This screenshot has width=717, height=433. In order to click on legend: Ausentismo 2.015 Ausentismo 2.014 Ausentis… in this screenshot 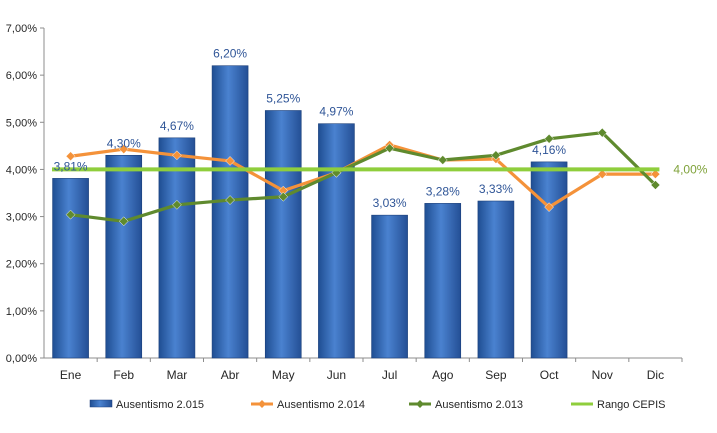, I will do `click(377, 405)`.